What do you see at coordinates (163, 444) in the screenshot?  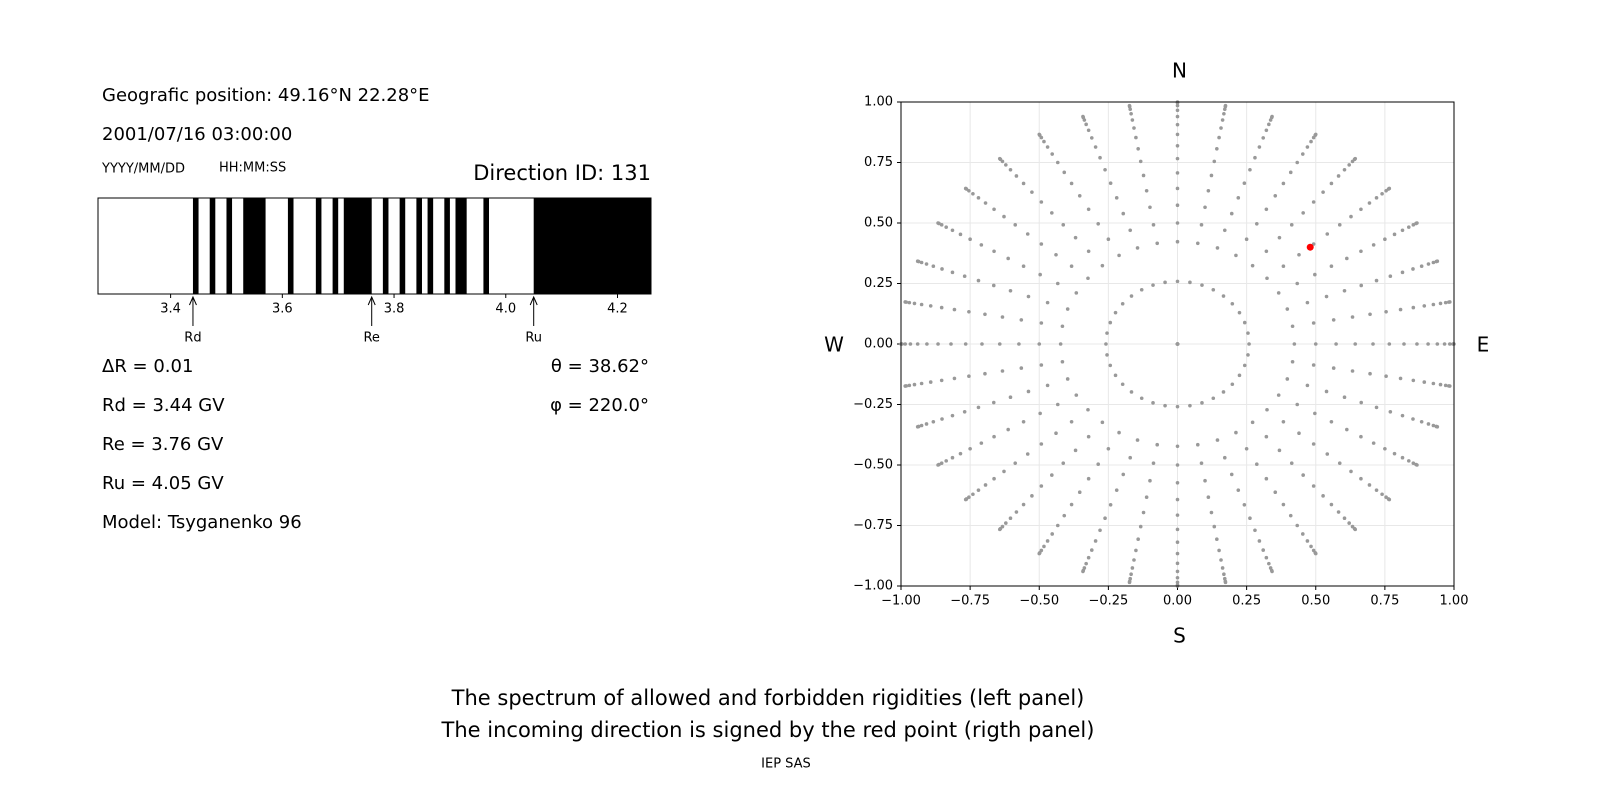 I see `info-text: Re = 3.76 GV` at bounding box center [163, 444].